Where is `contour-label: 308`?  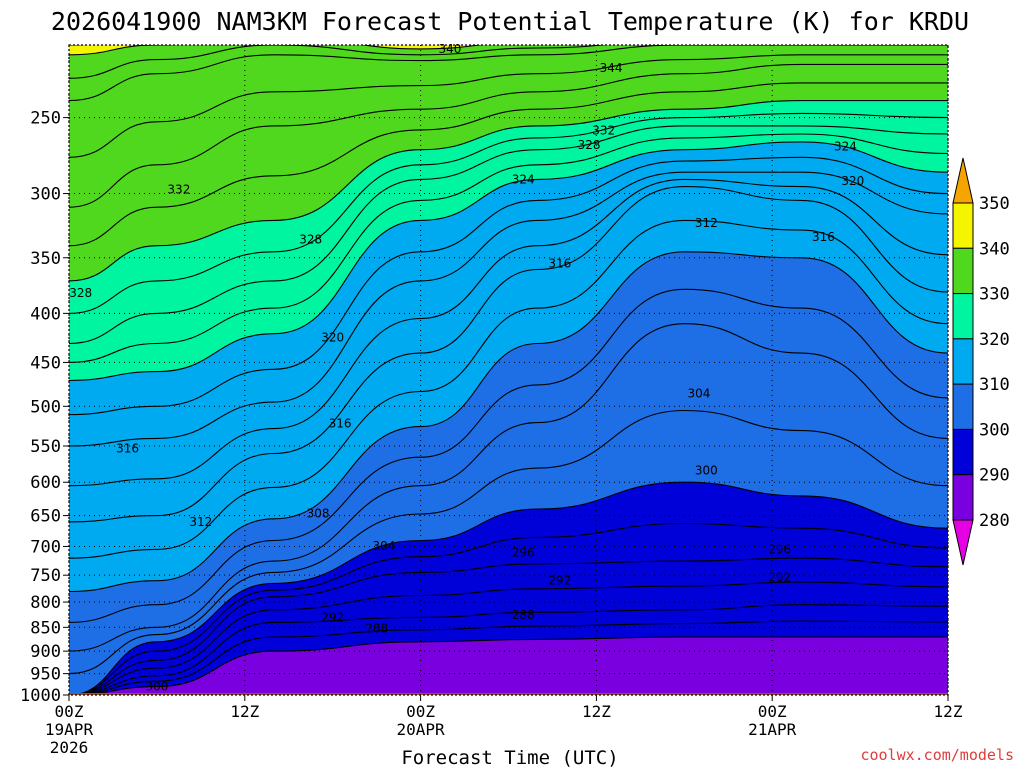 contour-label: 308 is located at coordinates (318, 514).